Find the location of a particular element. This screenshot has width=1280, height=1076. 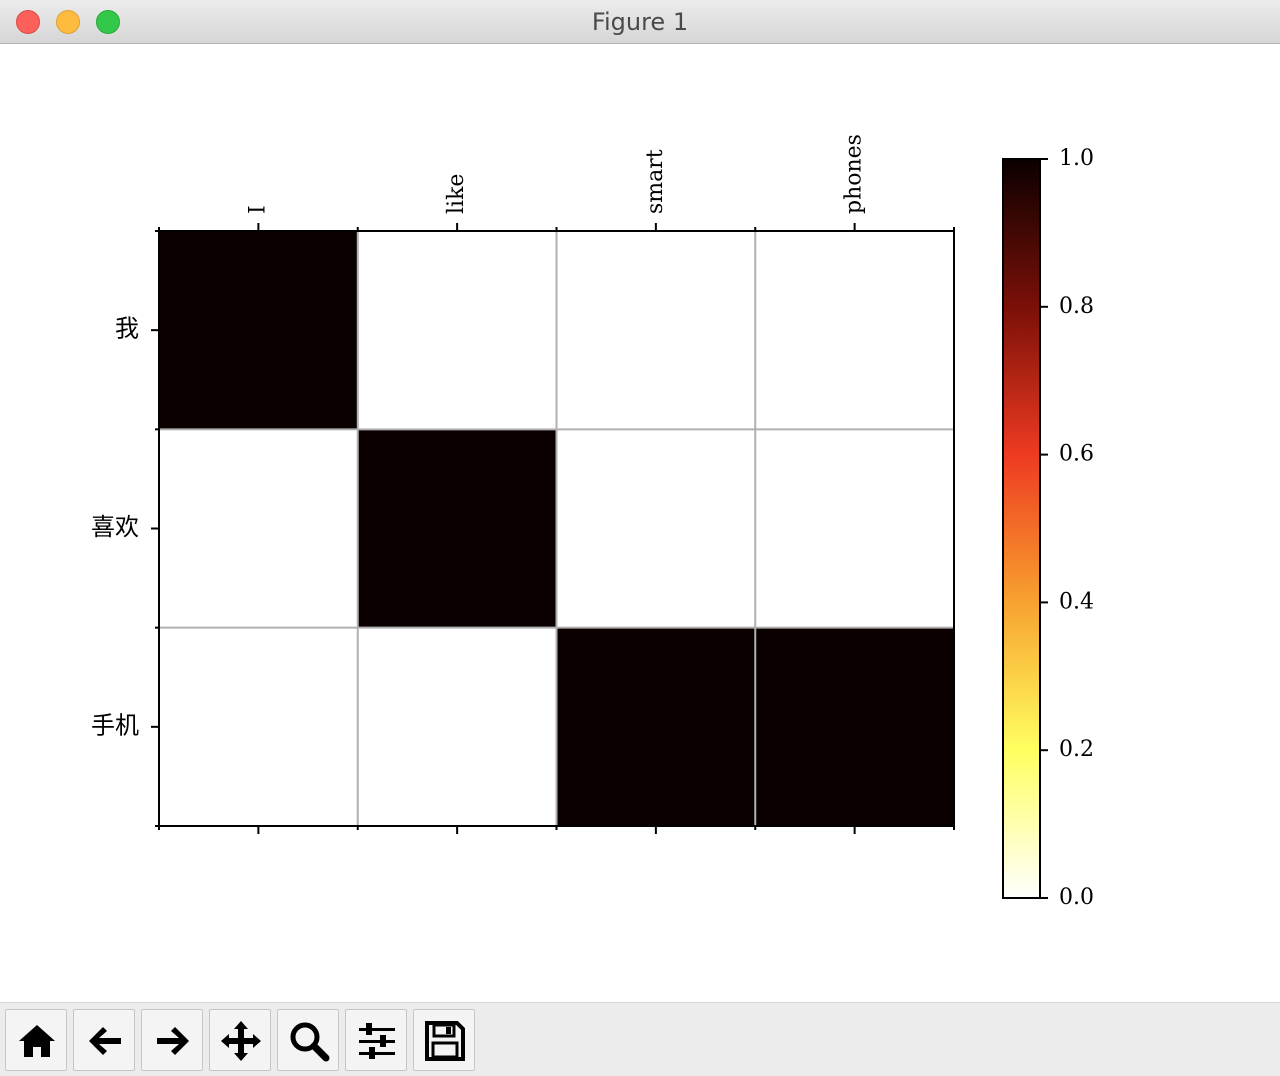

configure-subplots-button is located at coordinates (376, 1040).